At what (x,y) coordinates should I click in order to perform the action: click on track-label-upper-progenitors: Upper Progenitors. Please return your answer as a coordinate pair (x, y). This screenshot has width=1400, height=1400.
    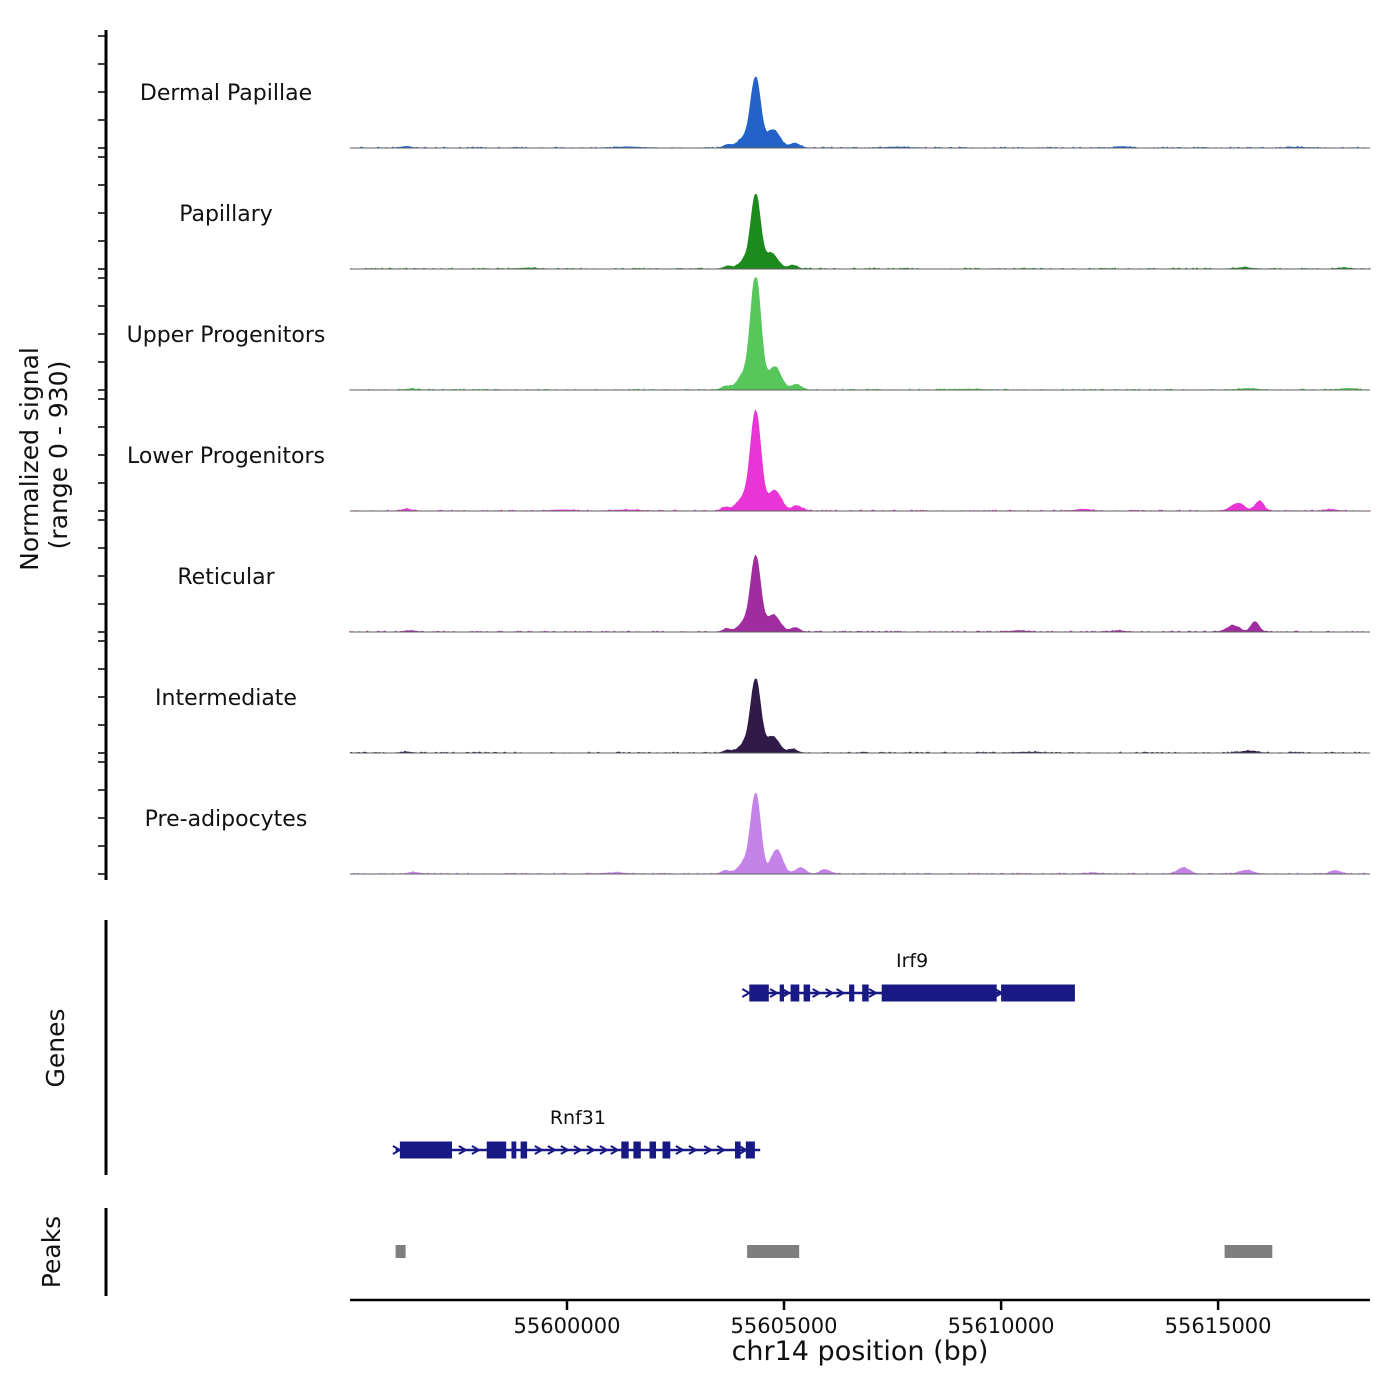
    Looking at the image, I should click on (226, 335).